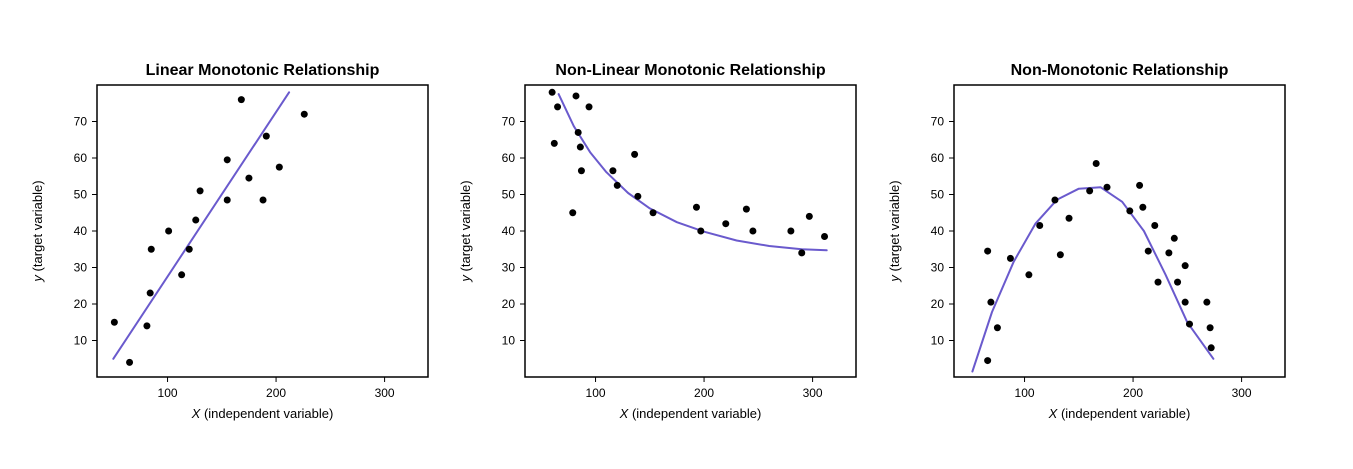  Describe the element at coordinates (692, 172) in the screenshot. I see `fit-curve` at that location.